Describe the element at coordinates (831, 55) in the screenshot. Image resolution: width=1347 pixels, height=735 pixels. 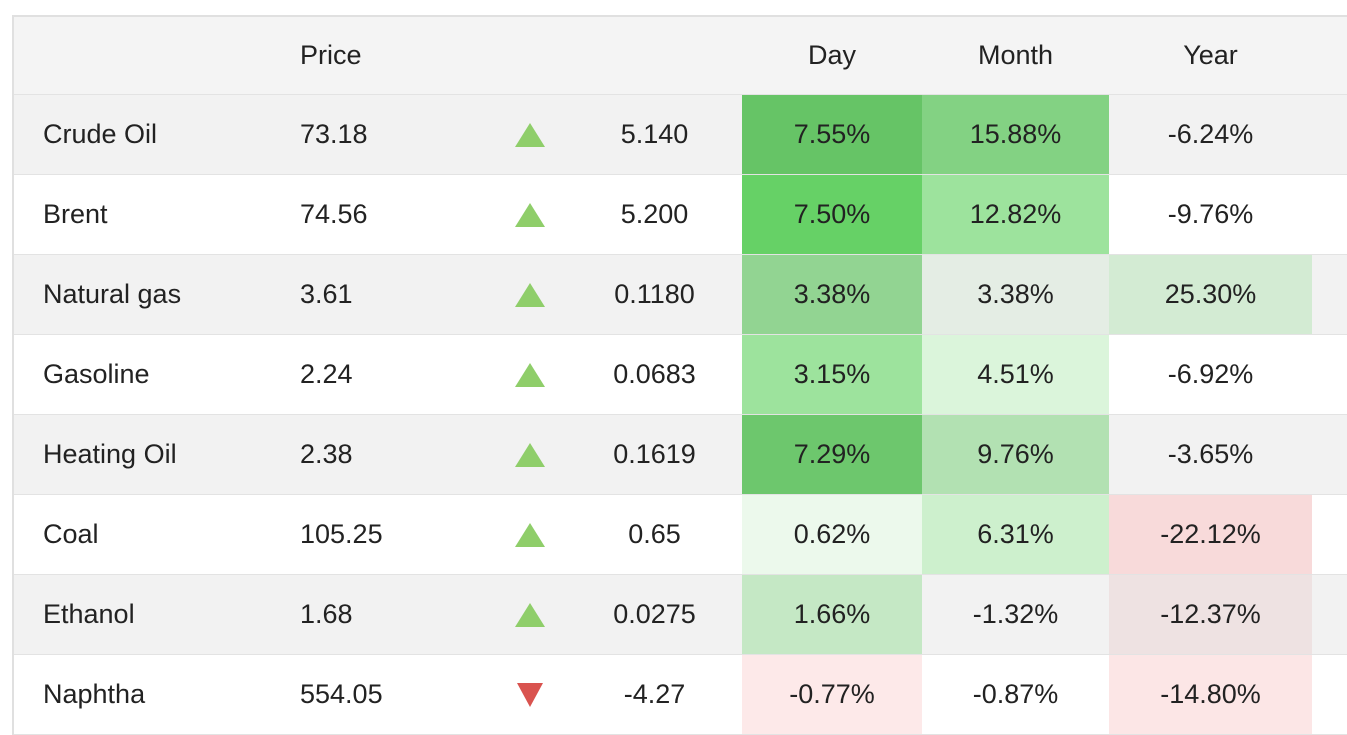
I see `header-day: Day` at that location.